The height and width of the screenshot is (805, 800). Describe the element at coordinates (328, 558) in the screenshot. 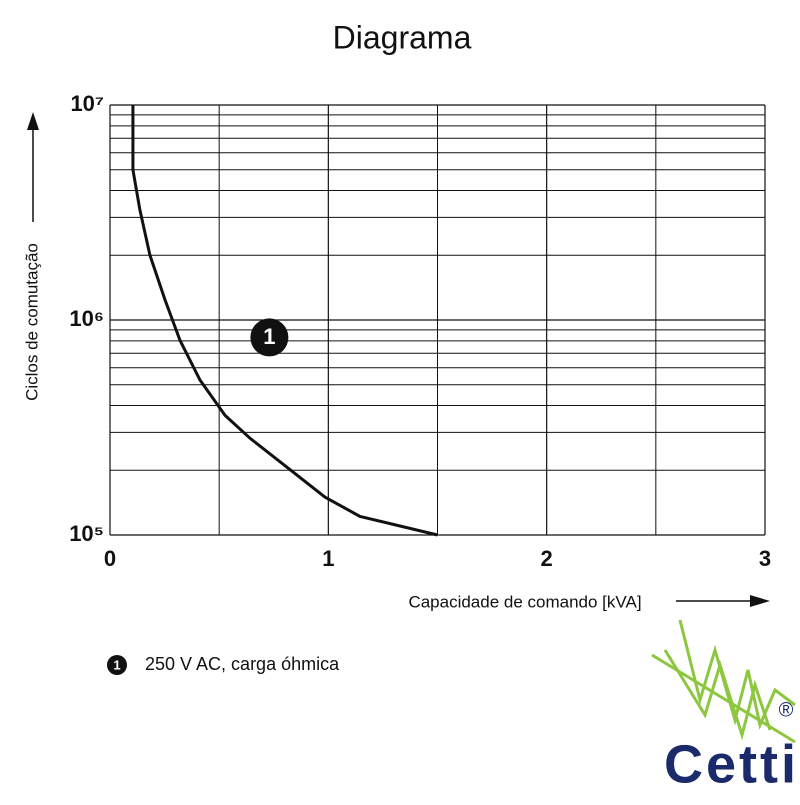

I see `x-tick-label: 1` at that location.